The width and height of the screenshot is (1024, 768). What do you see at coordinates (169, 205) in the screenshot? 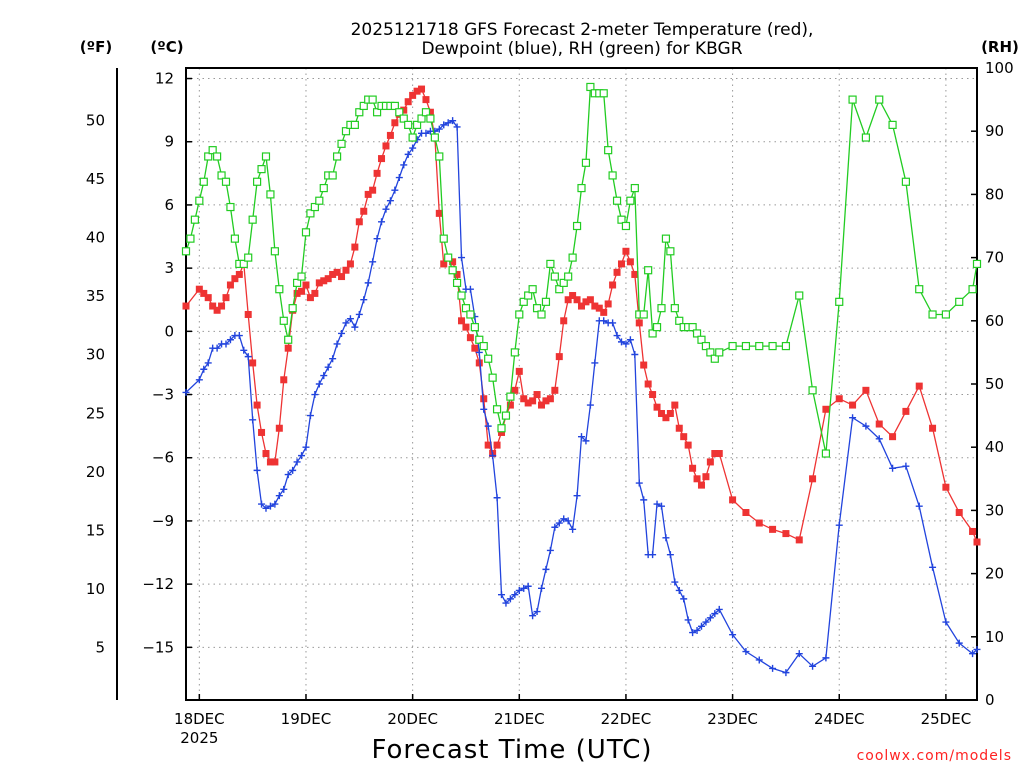
I see `celsius-tick-label: 6` at bounding box center [169, 205].